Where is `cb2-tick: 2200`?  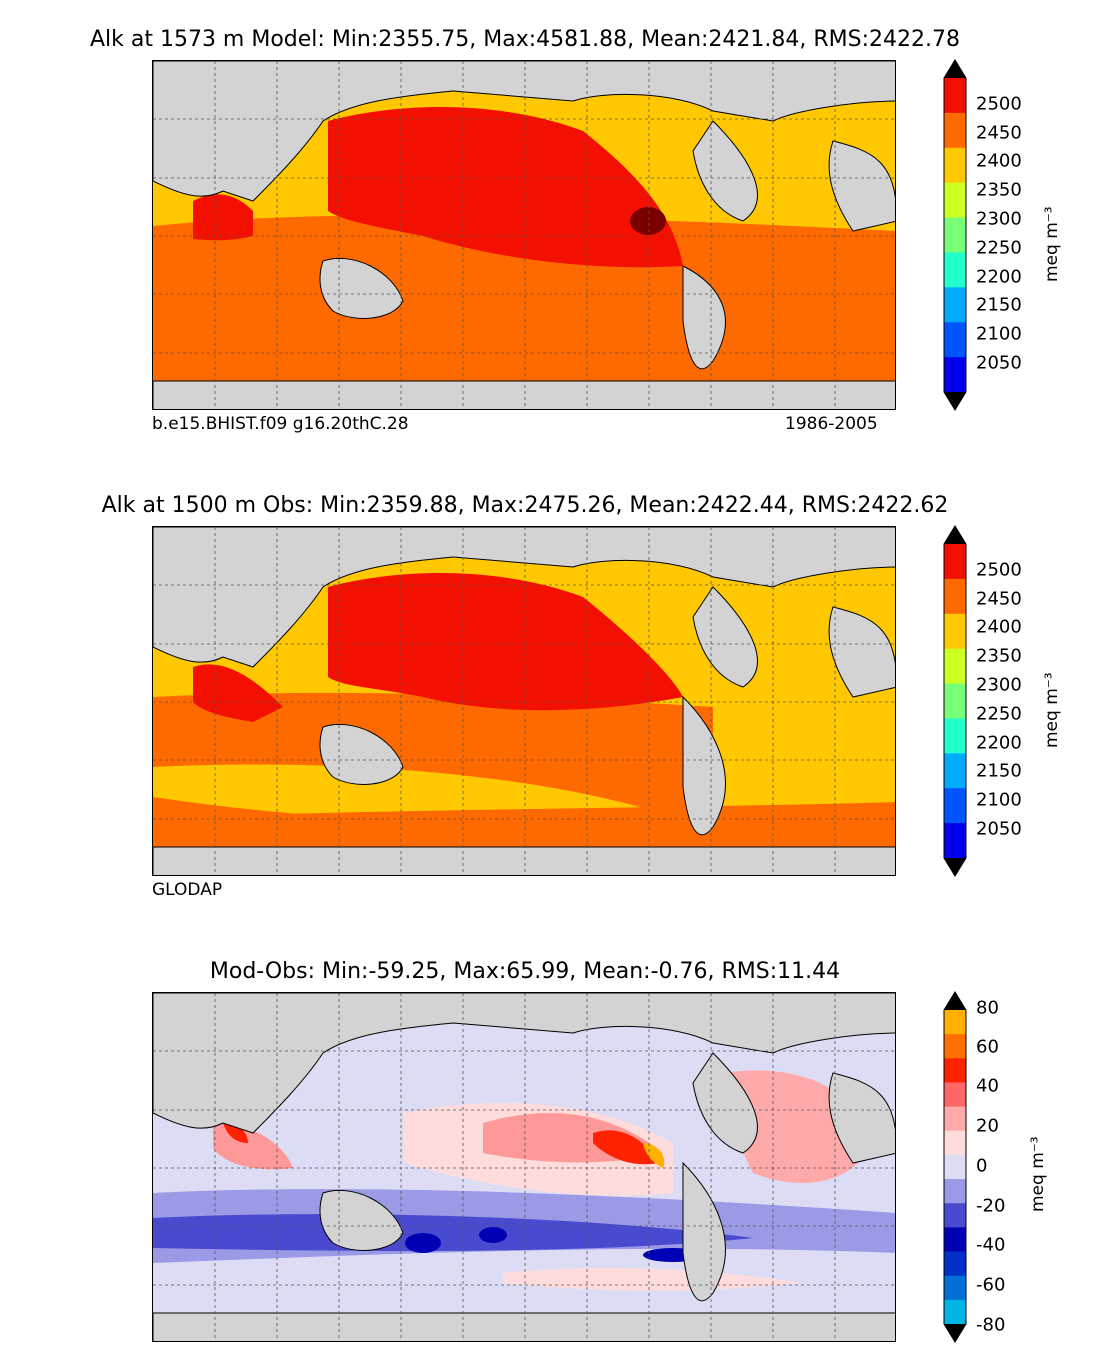
cb2-tick: 2200 is located at coordinates (999, 743).